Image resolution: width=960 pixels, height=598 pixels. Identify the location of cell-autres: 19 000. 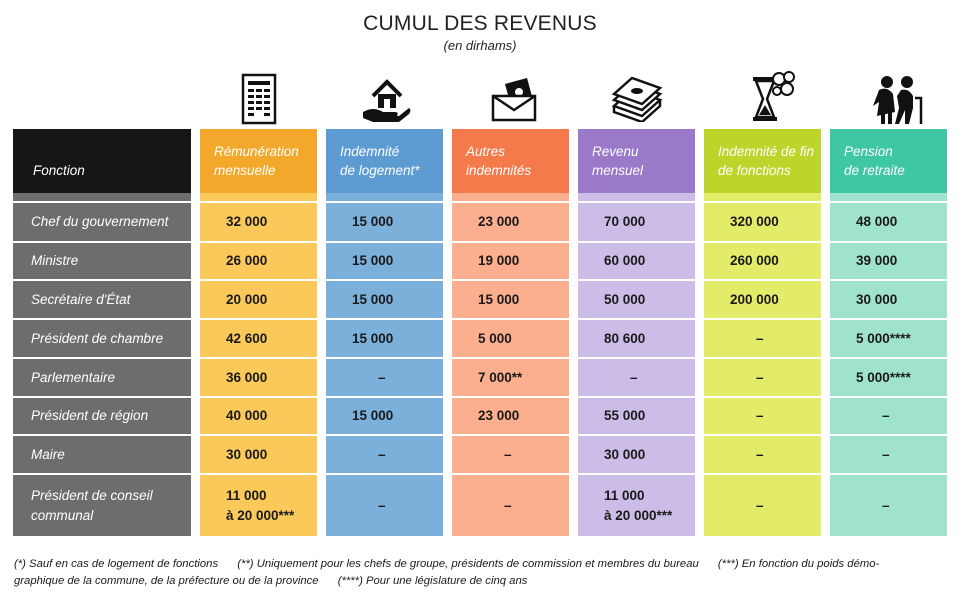
(510, 260).